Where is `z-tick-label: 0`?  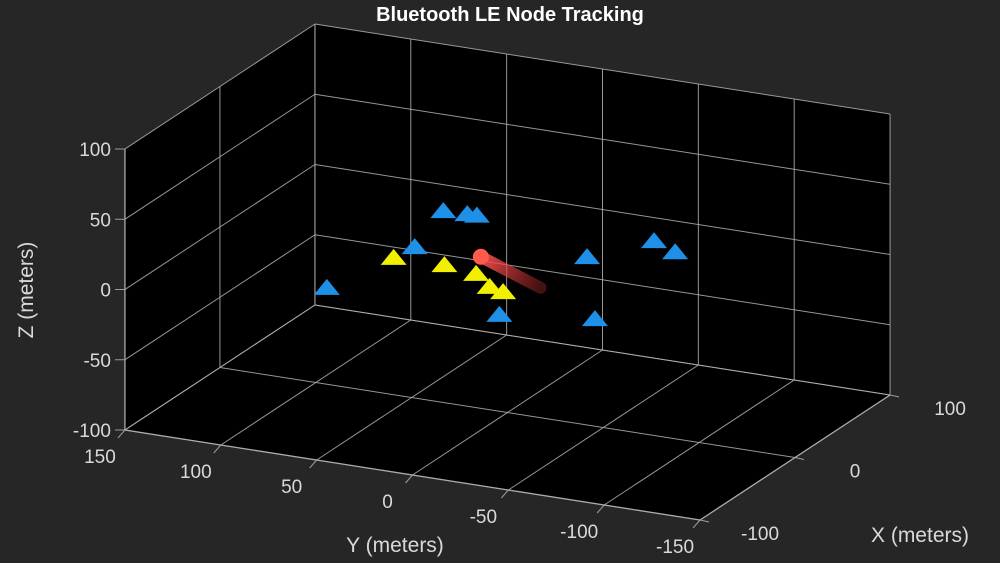 z-tick-label: 0 is located at coordinates (105, 291).